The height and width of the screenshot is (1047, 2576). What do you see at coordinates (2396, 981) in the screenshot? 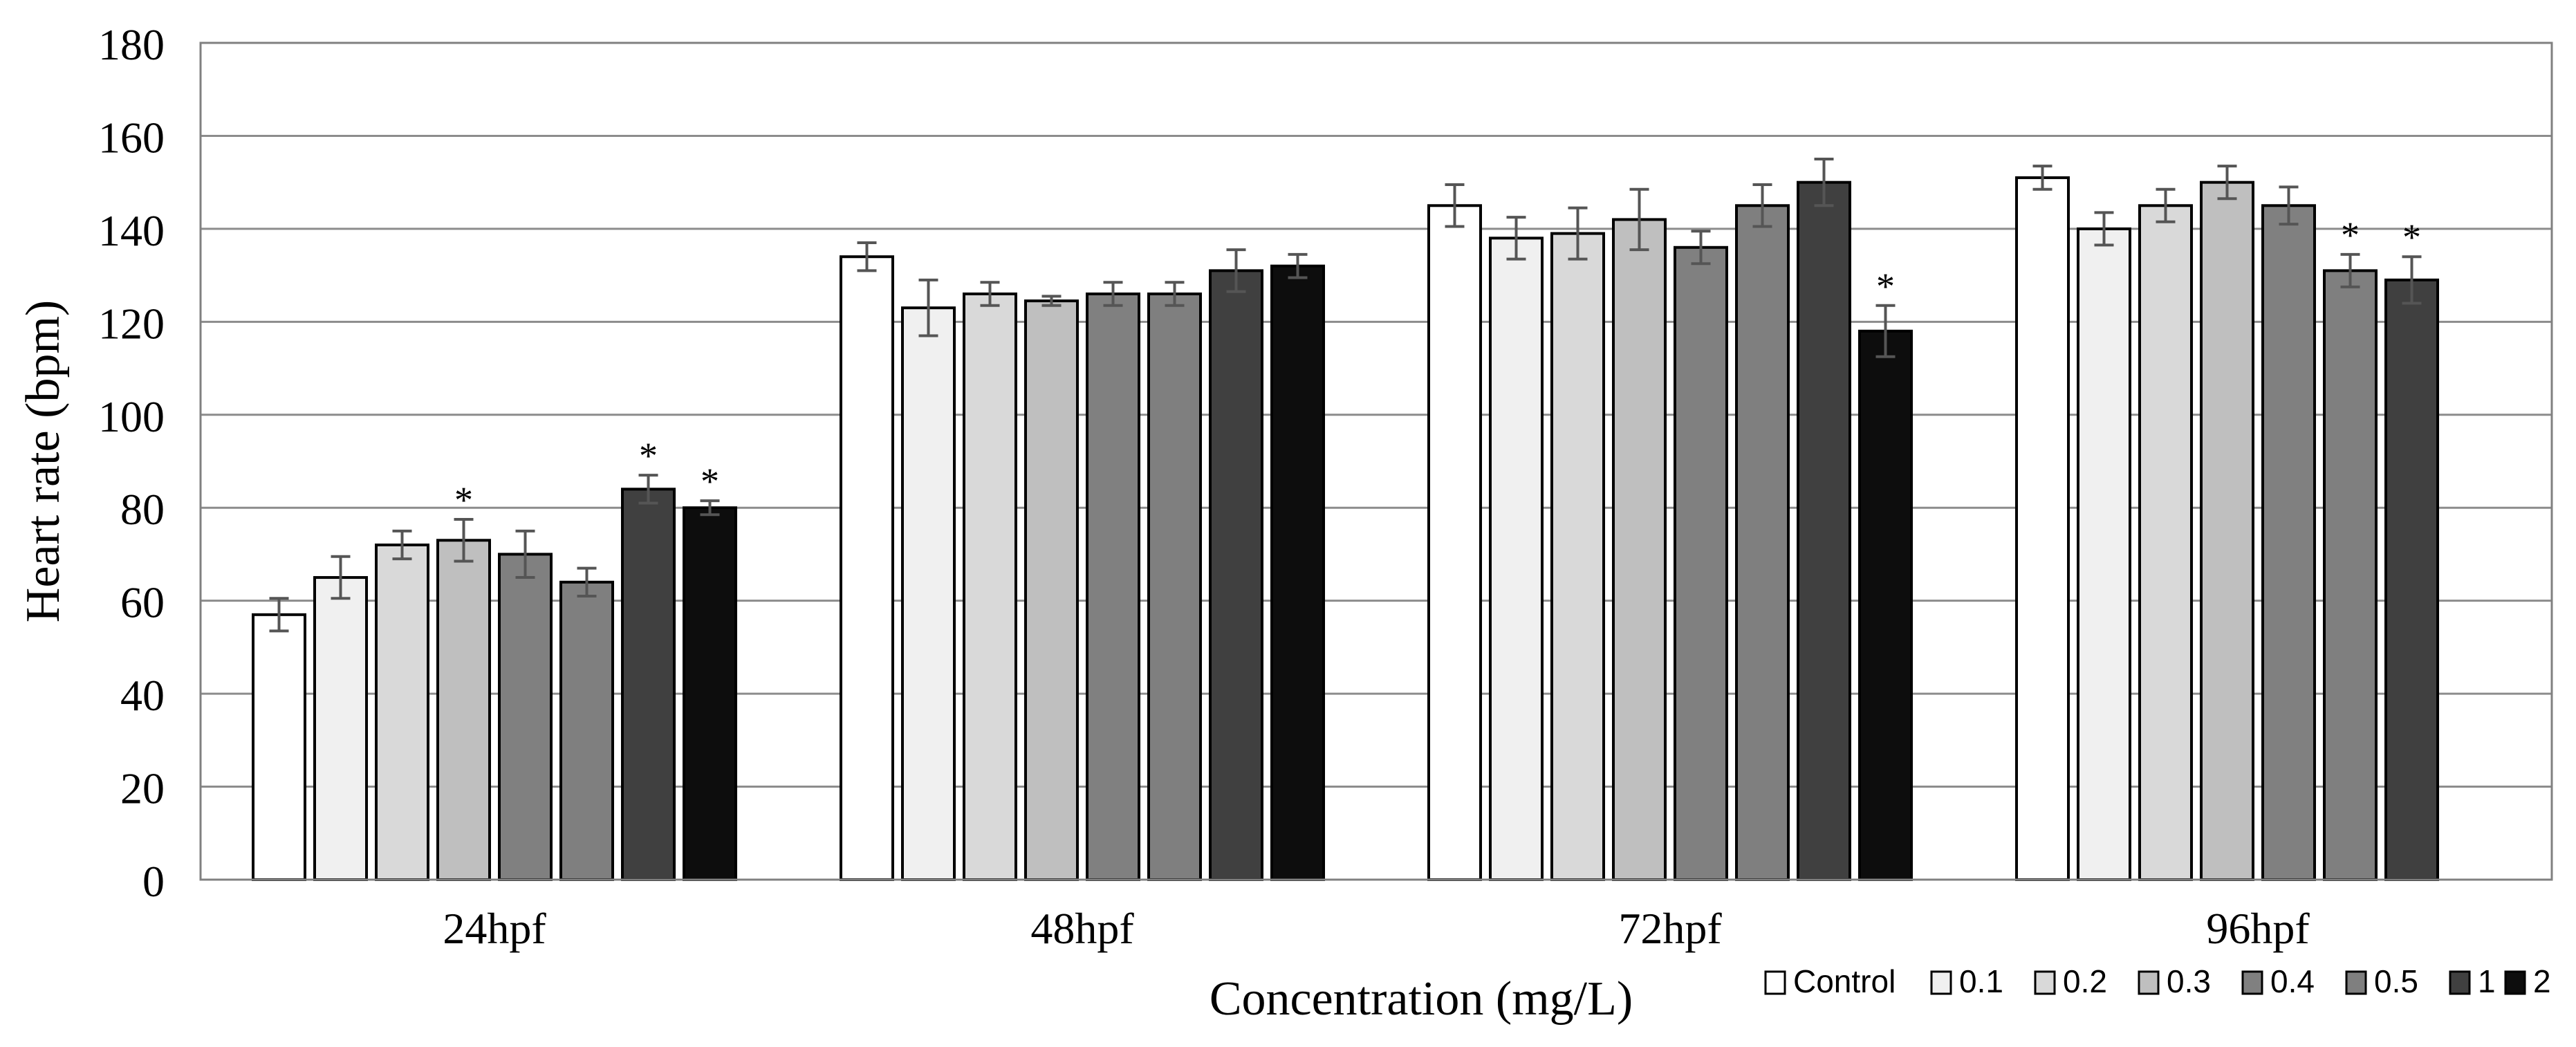
I see `legend-label: 0.5` at bounding box center [2396, 981].